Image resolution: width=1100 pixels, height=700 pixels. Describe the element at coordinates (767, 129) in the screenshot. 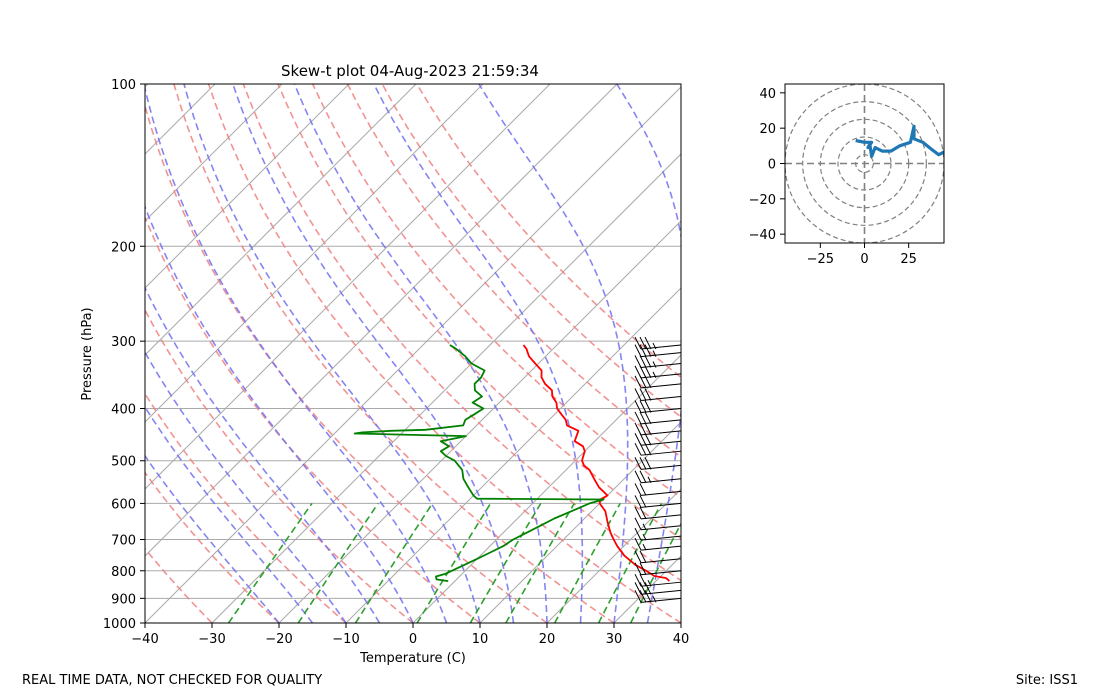

I see `hodograph-y-tick-label: 20` at that location.